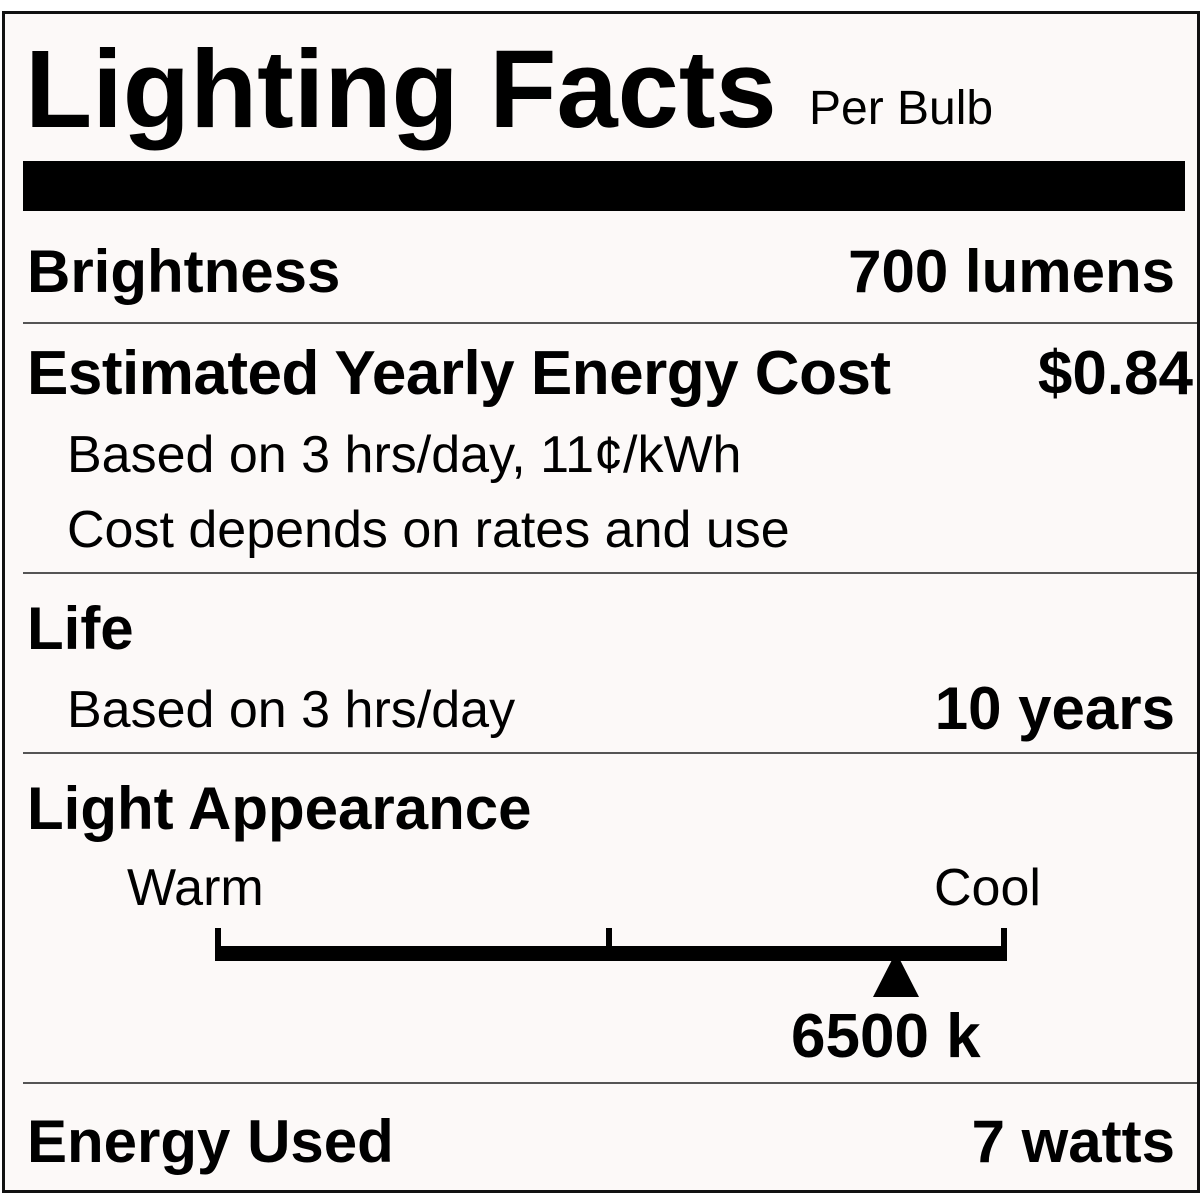 The height and width of the screenshot is (1200, 1200). Describe the element at coordinates (195, 888) in the screenshot. I see `warm-label: Warm` at that location.